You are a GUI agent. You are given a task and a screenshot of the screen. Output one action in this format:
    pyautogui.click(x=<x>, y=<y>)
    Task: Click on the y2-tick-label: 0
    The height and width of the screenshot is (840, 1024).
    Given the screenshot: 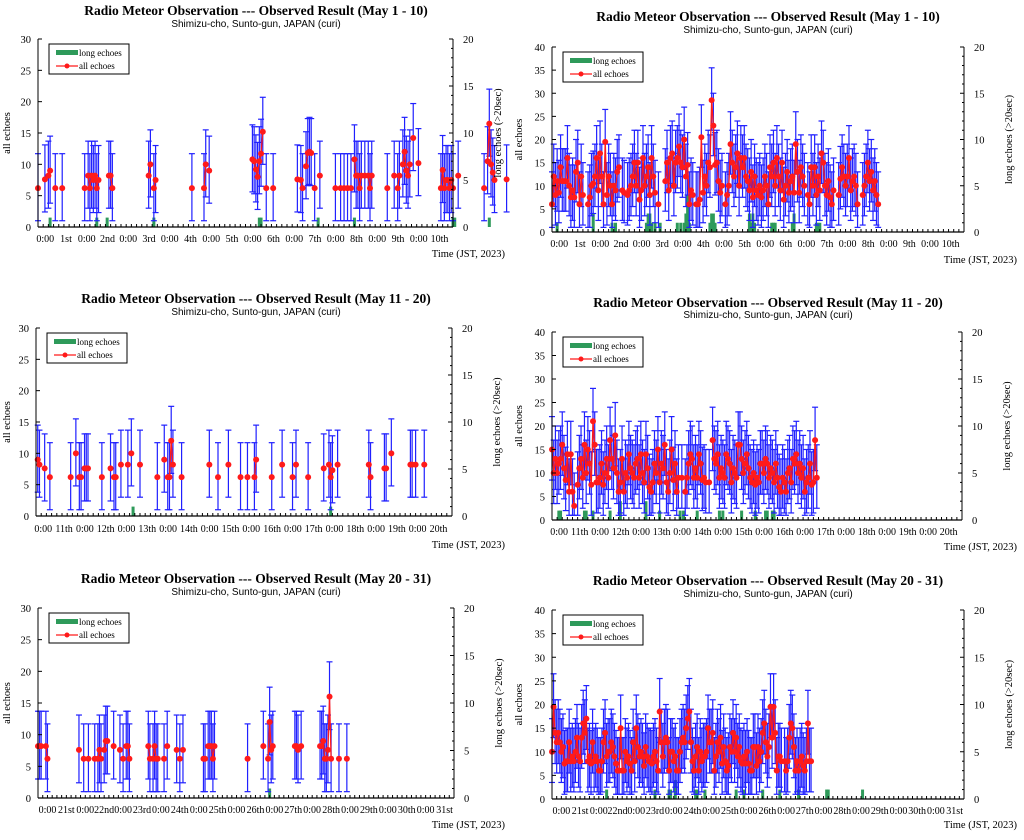 What is the action you would take?
    pyautogui.click(x=976, y=800)
    